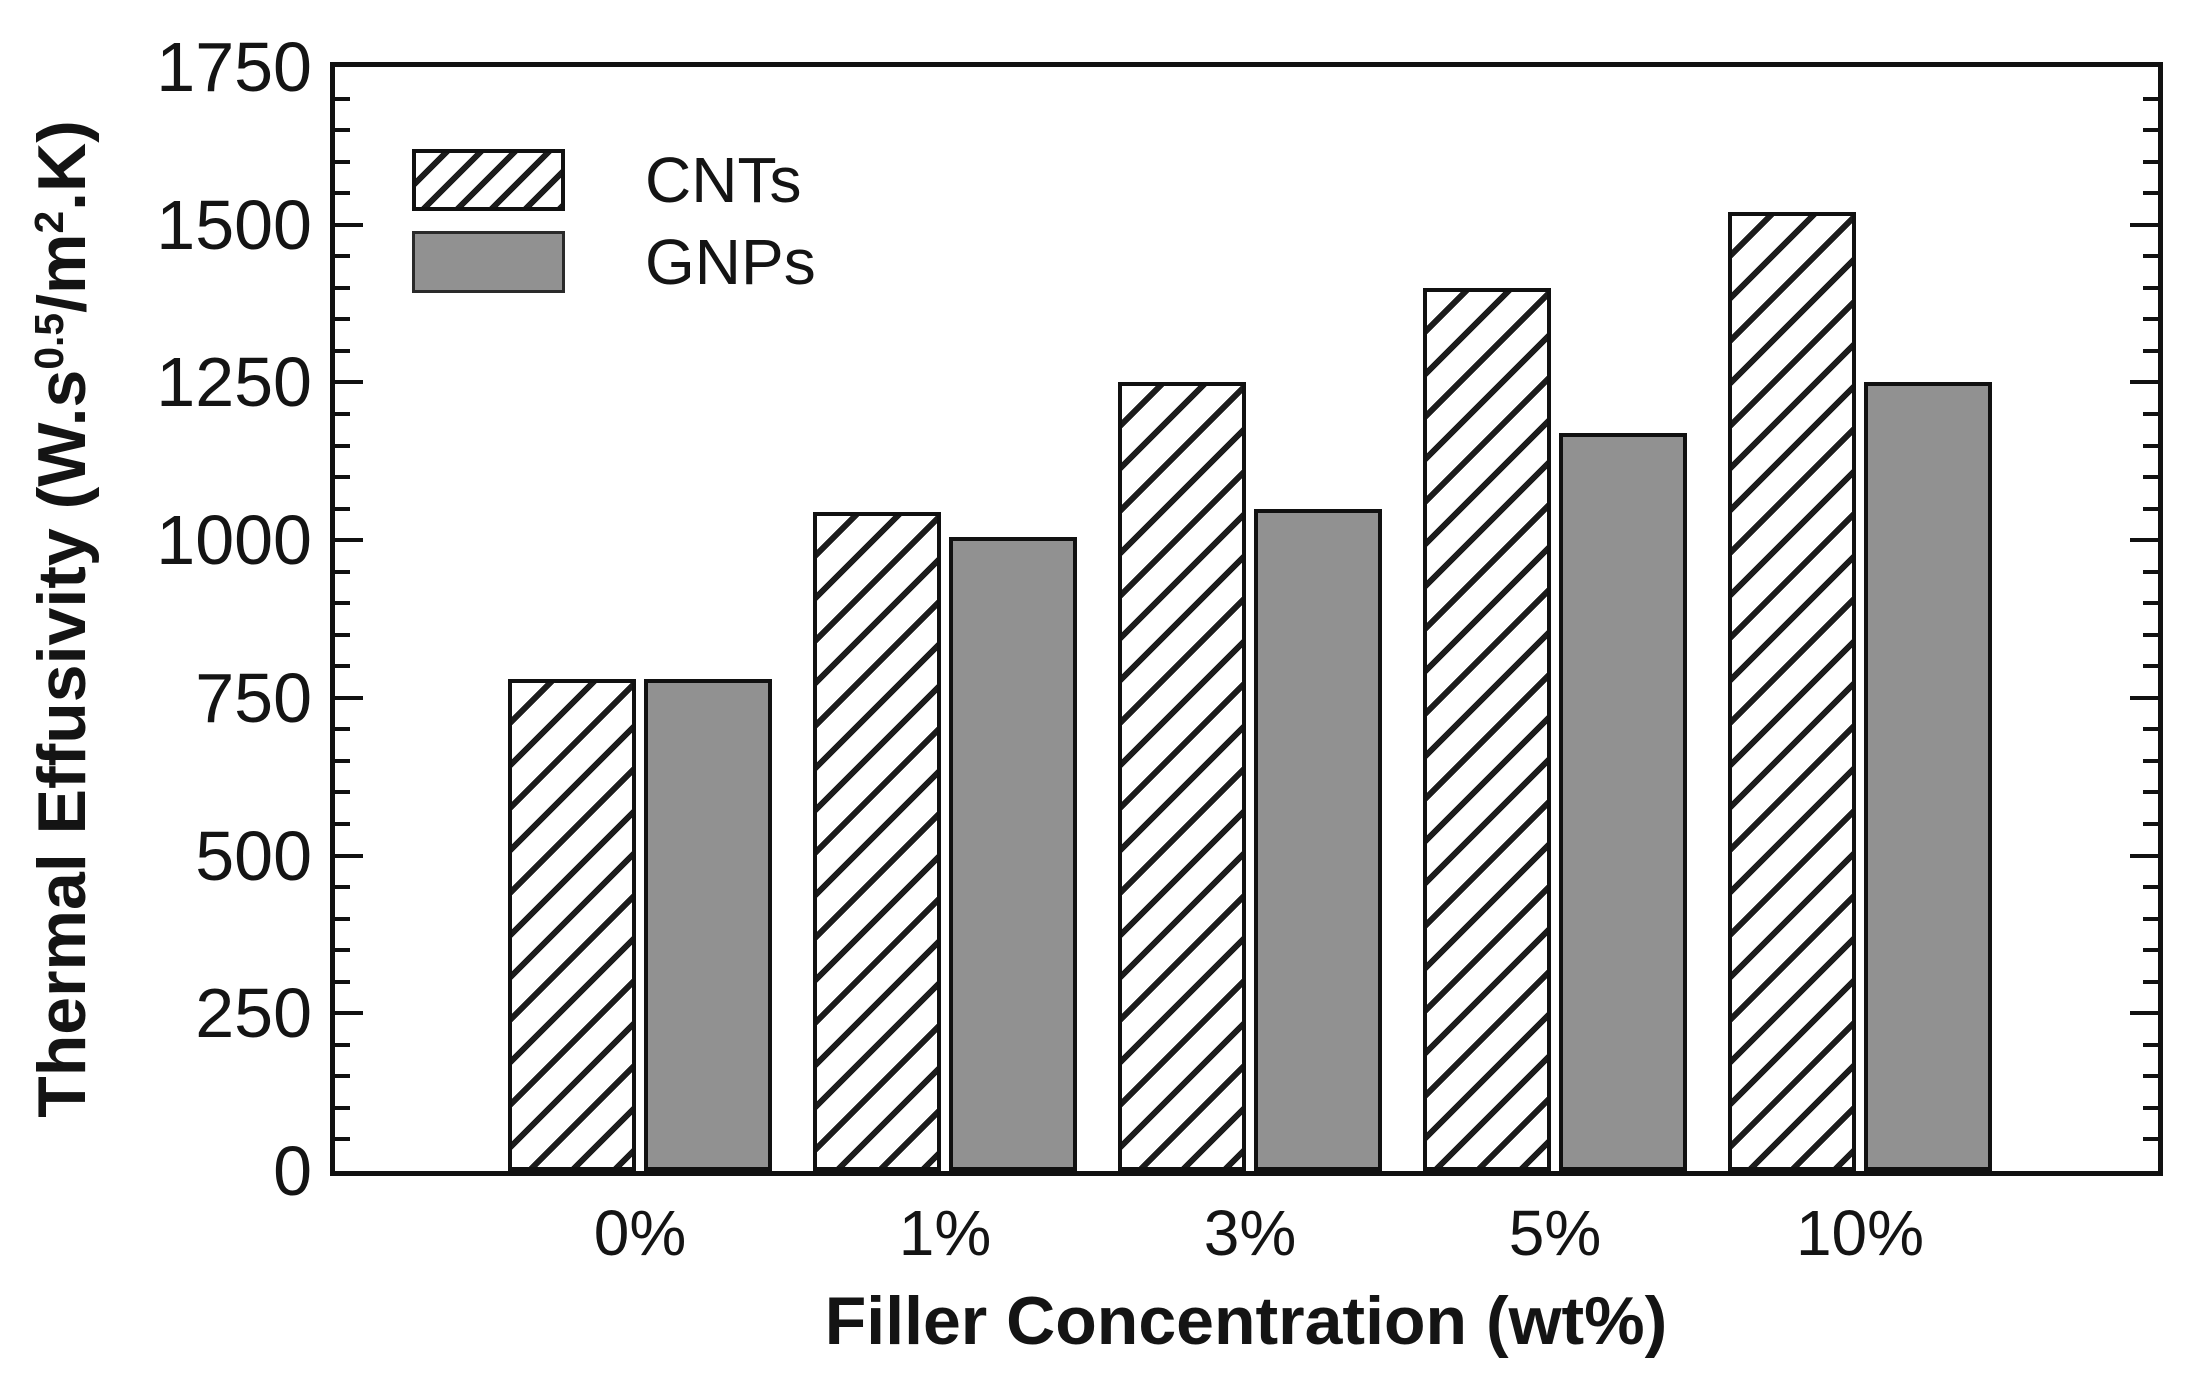 The image size is (2199, 1377). What do you see at coordinates (349, 224) in the screenshot?
I see `y-major-tick-1500-left` at bounding box center [349, 224].